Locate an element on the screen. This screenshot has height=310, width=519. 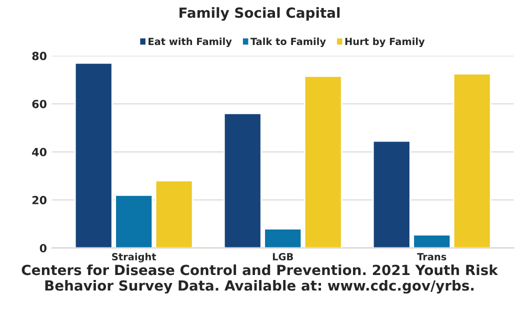
text: Centers for Disease Control and Prevention. 2021 Youth Risk Behavior Survey Data. Available at: www.cdc.gov/yrbs. is located at coordinates (260, 279).